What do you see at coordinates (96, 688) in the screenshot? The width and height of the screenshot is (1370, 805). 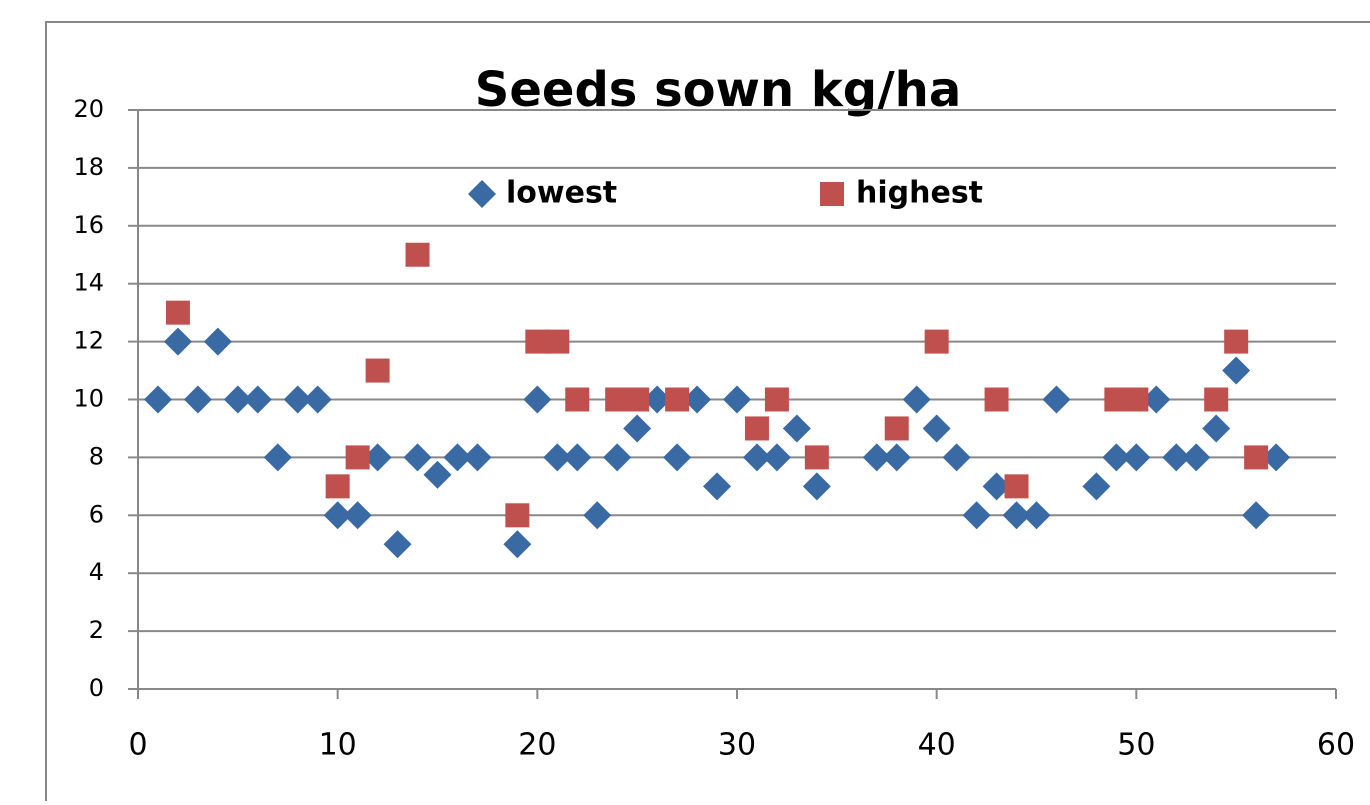 I see `y-tick-label: 0` at bounding box center [96, 688].